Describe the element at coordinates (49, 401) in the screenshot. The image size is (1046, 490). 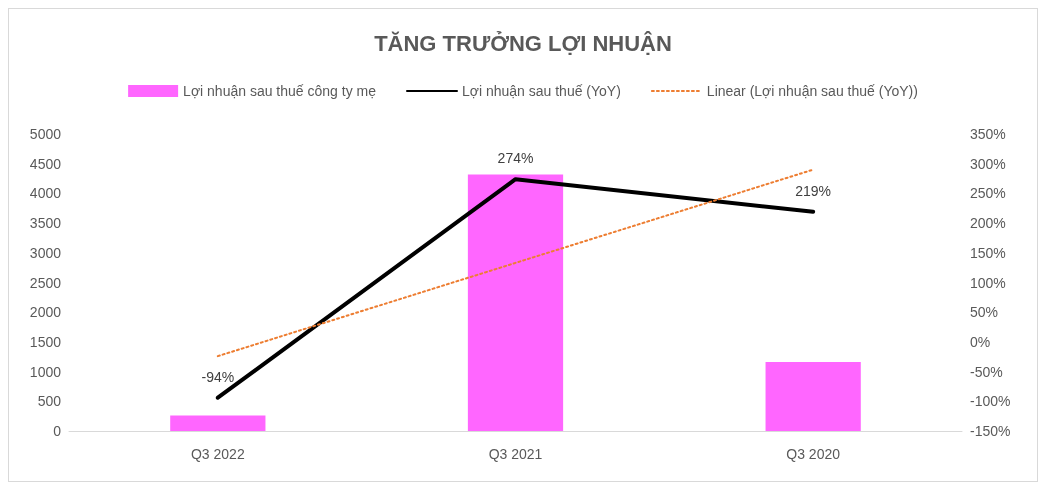
I see `y-tick-label: 500` at that location.